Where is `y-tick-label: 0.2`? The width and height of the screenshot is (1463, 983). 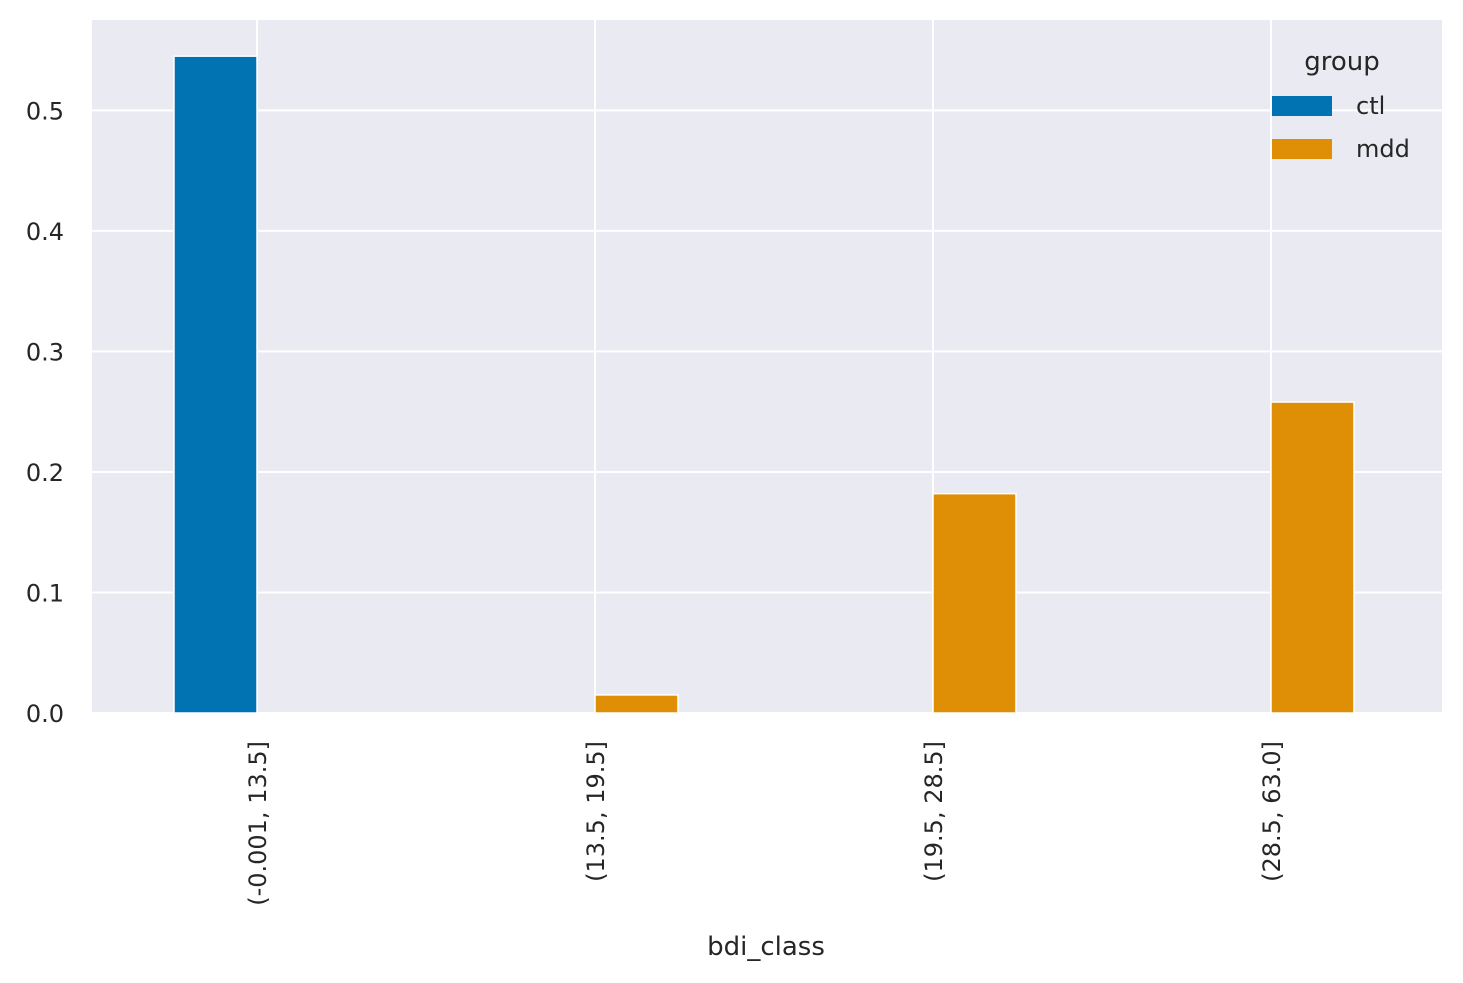 y-tick-label: 0.2 is located at coordinates (45, 473).